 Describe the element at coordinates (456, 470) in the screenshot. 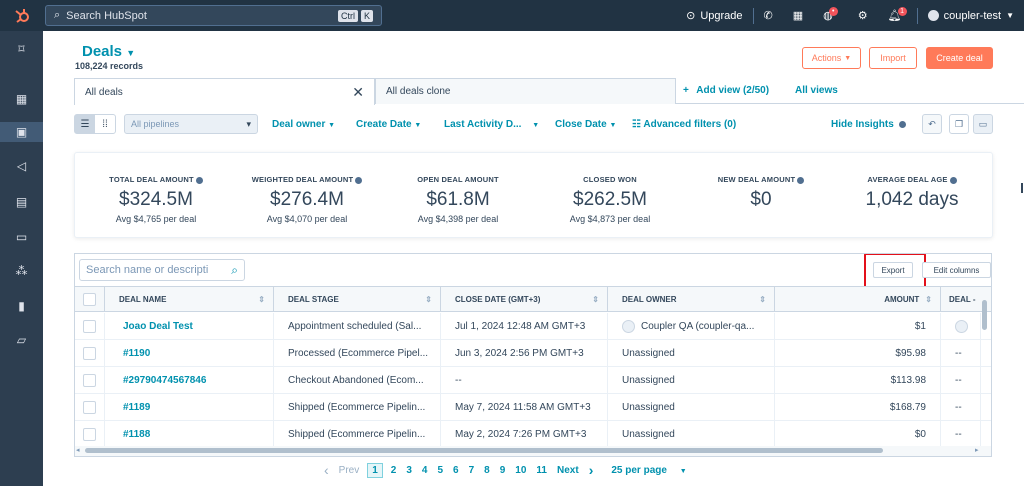

I see `page-6-button: 6` at that location.